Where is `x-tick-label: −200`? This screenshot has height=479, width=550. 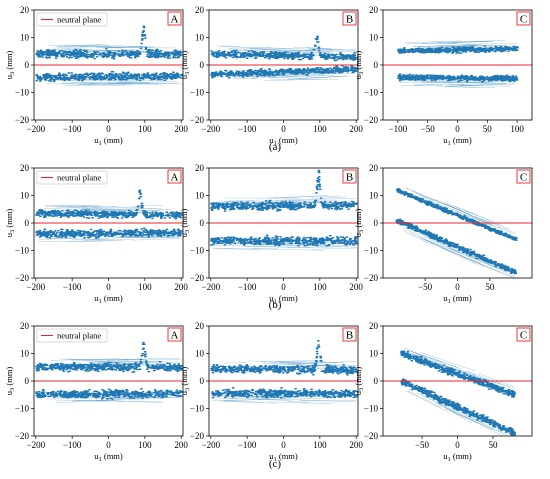
x-tick-label: −200 is located at coordinates (36, 445).